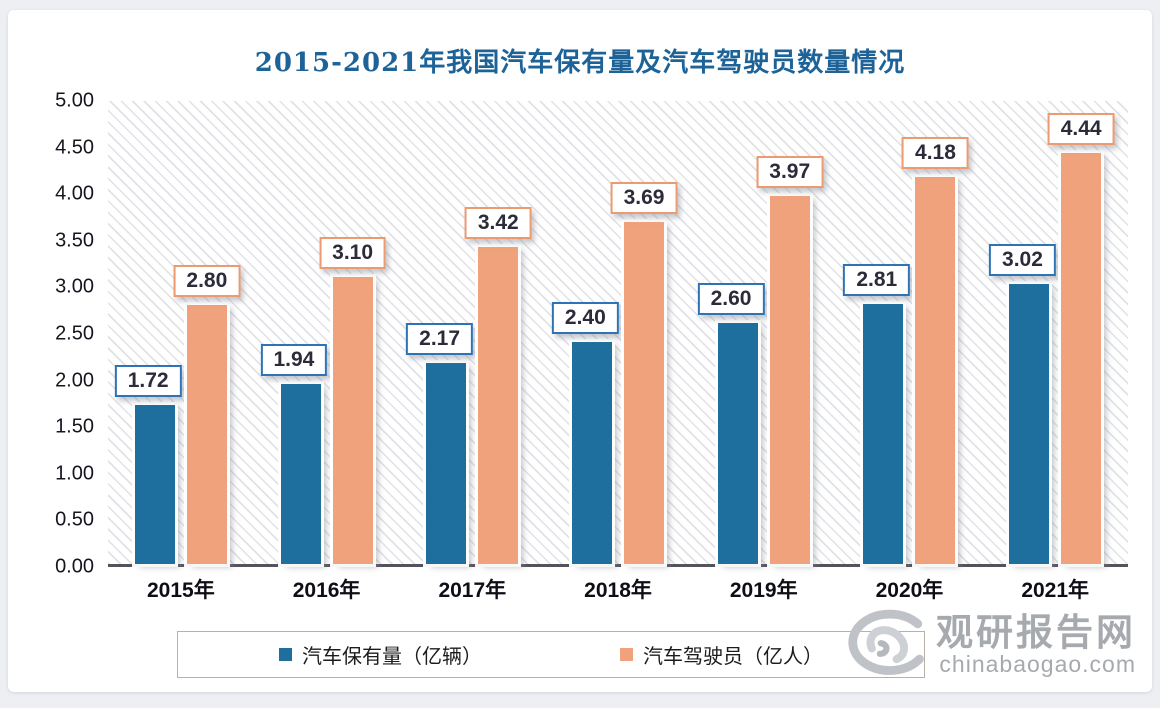  Describe the element at coordinates (207, 280) in the screenshot. I see `bar-value-label: 2.80` at that location.